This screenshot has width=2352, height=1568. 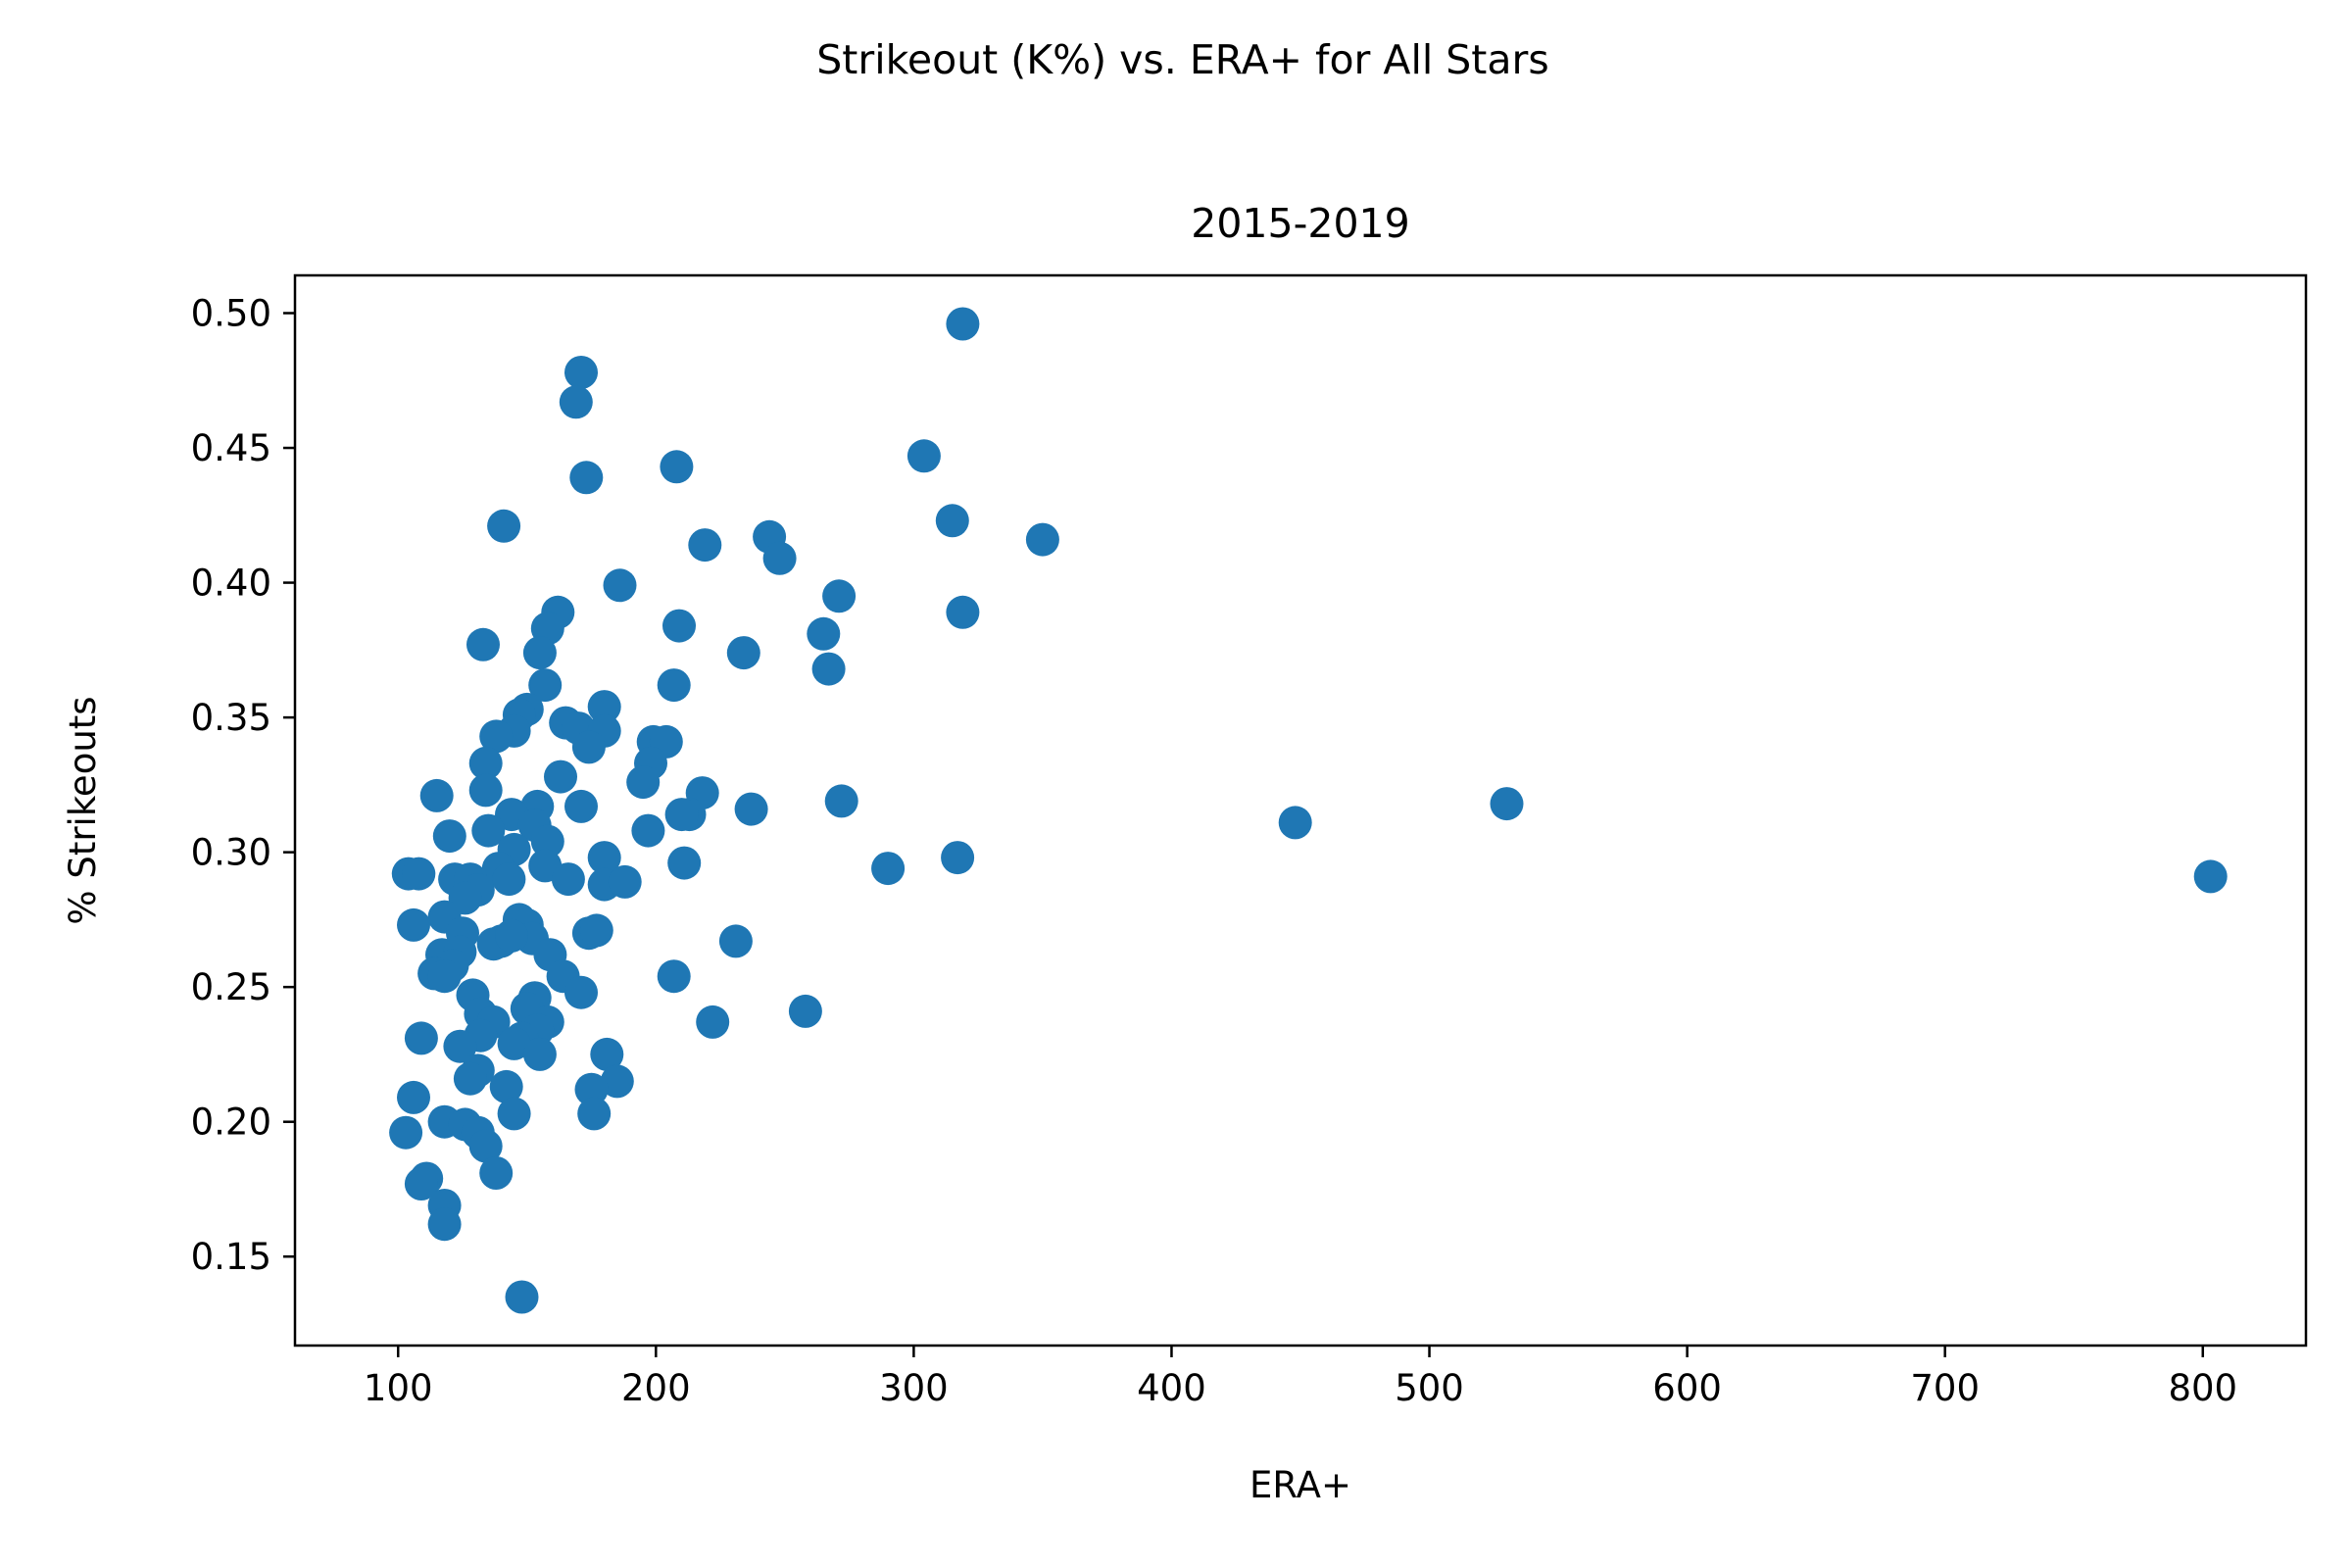 I want to click on y-tick-label: 0.35, so click(x=231, y=718).